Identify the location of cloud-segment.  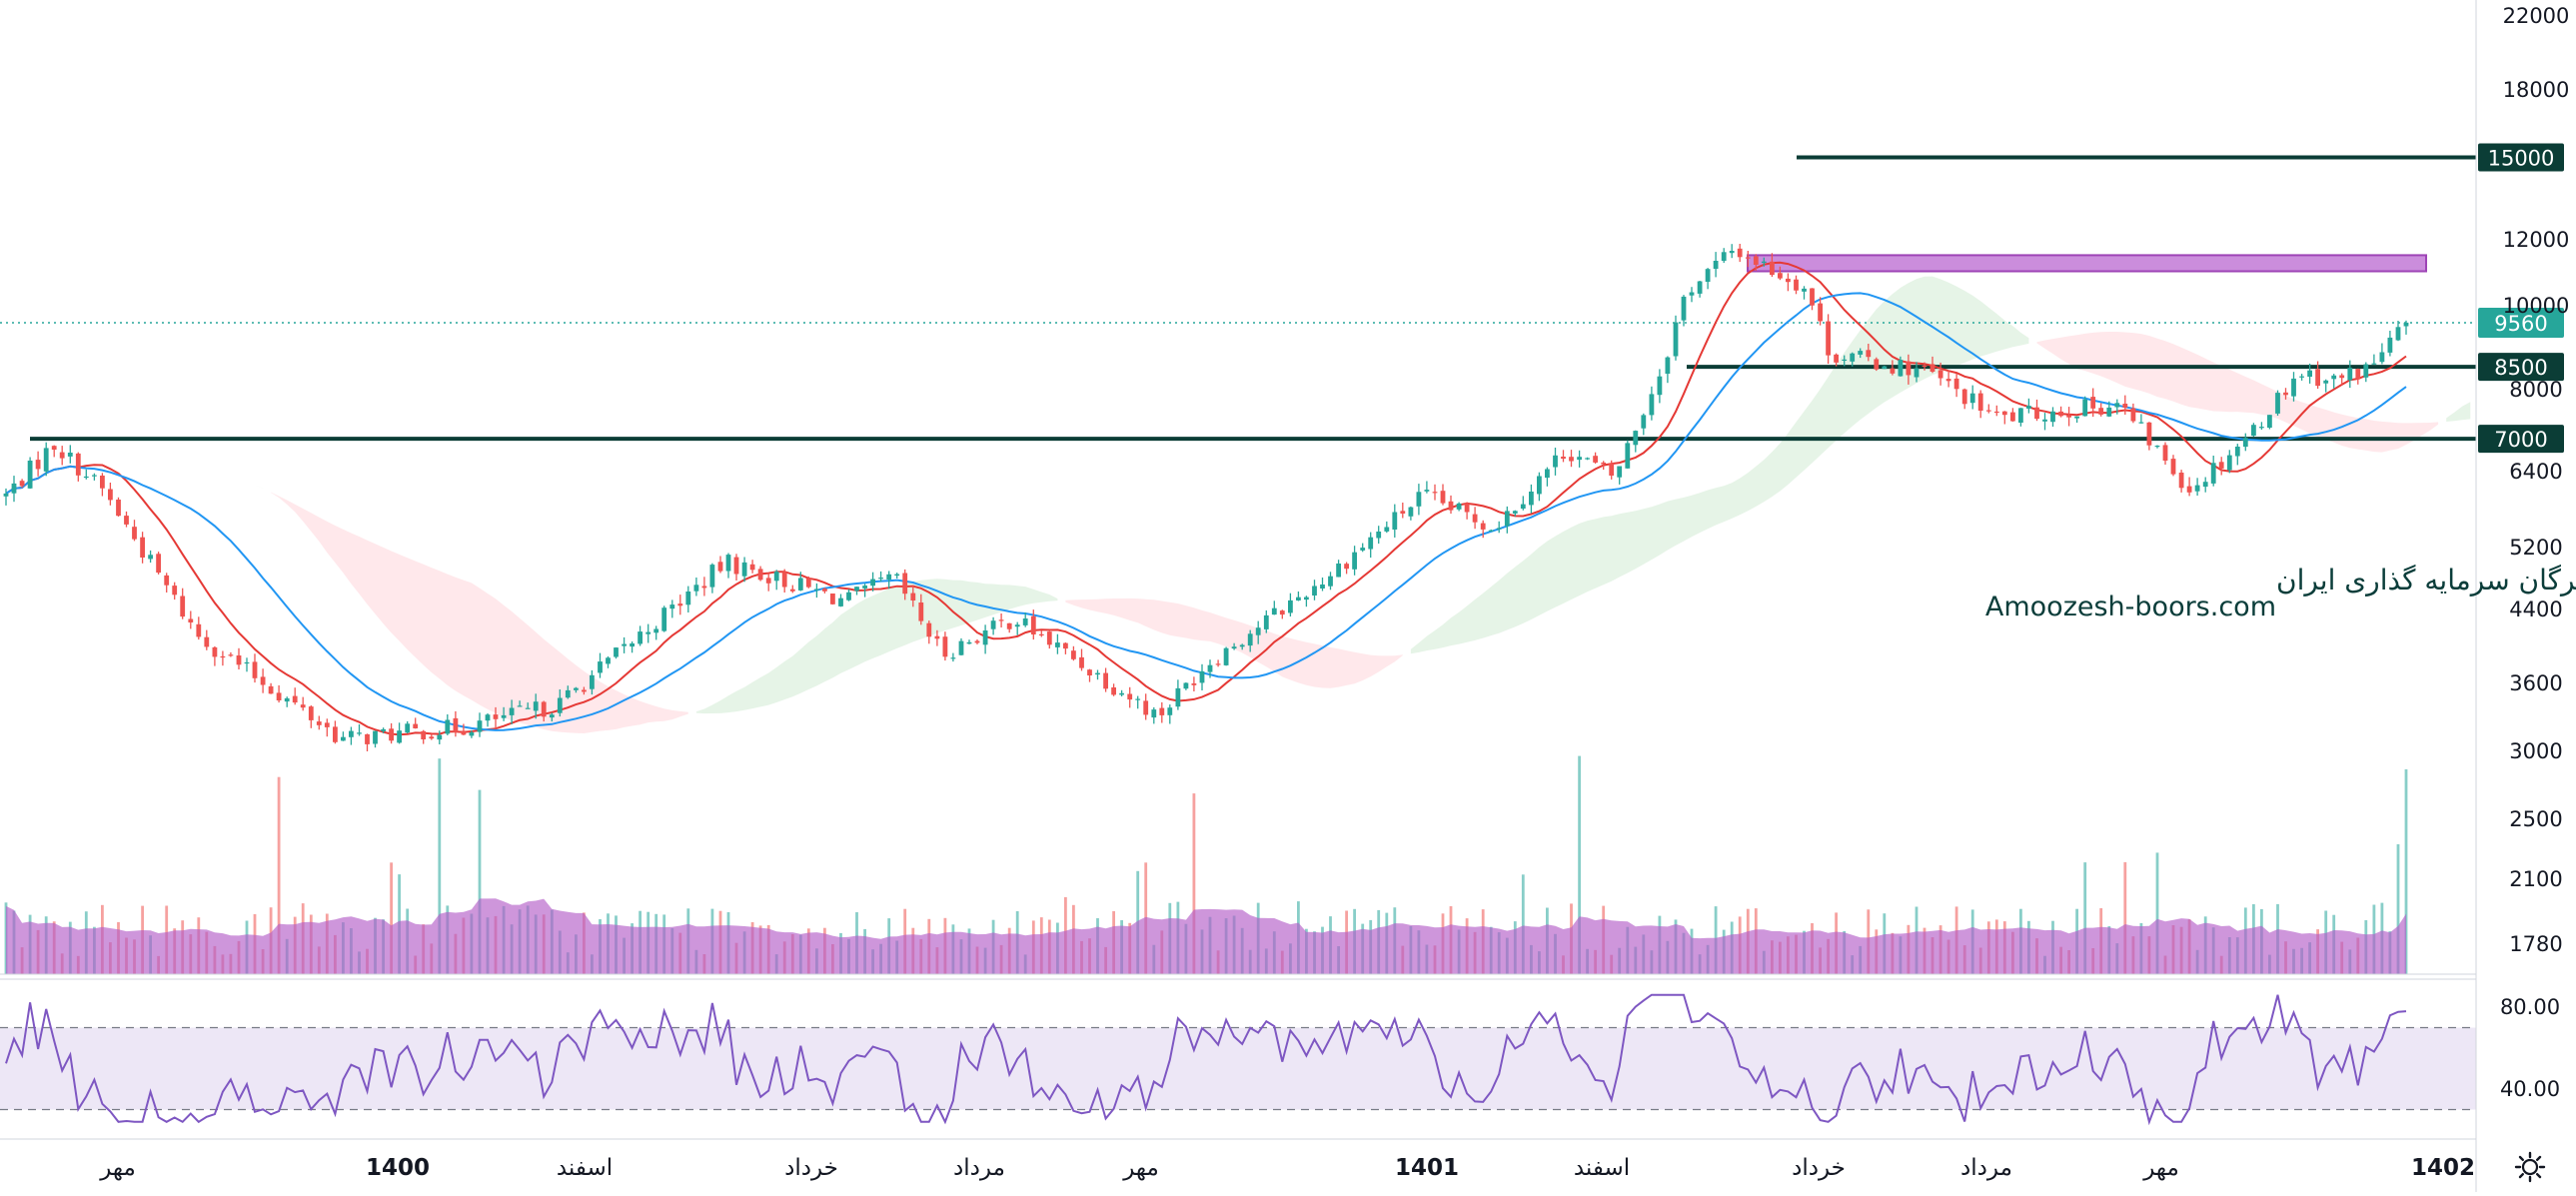
(479, 612).